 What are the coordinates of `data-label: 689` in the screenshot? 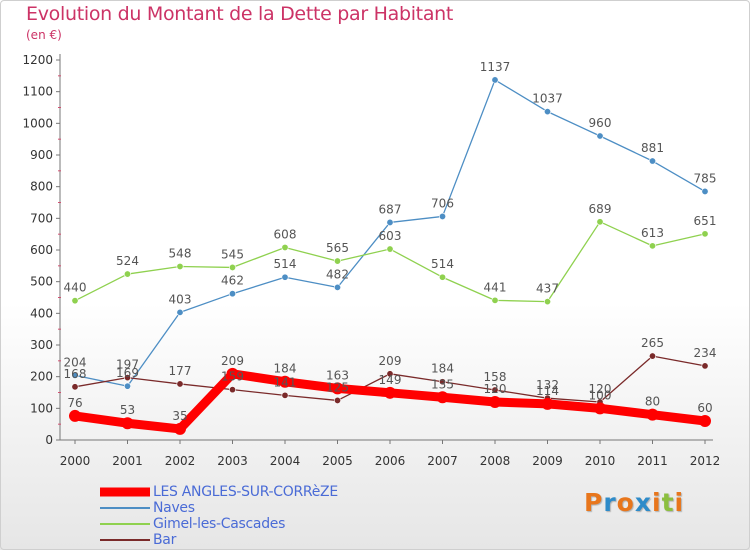 It's located at (600, 209).